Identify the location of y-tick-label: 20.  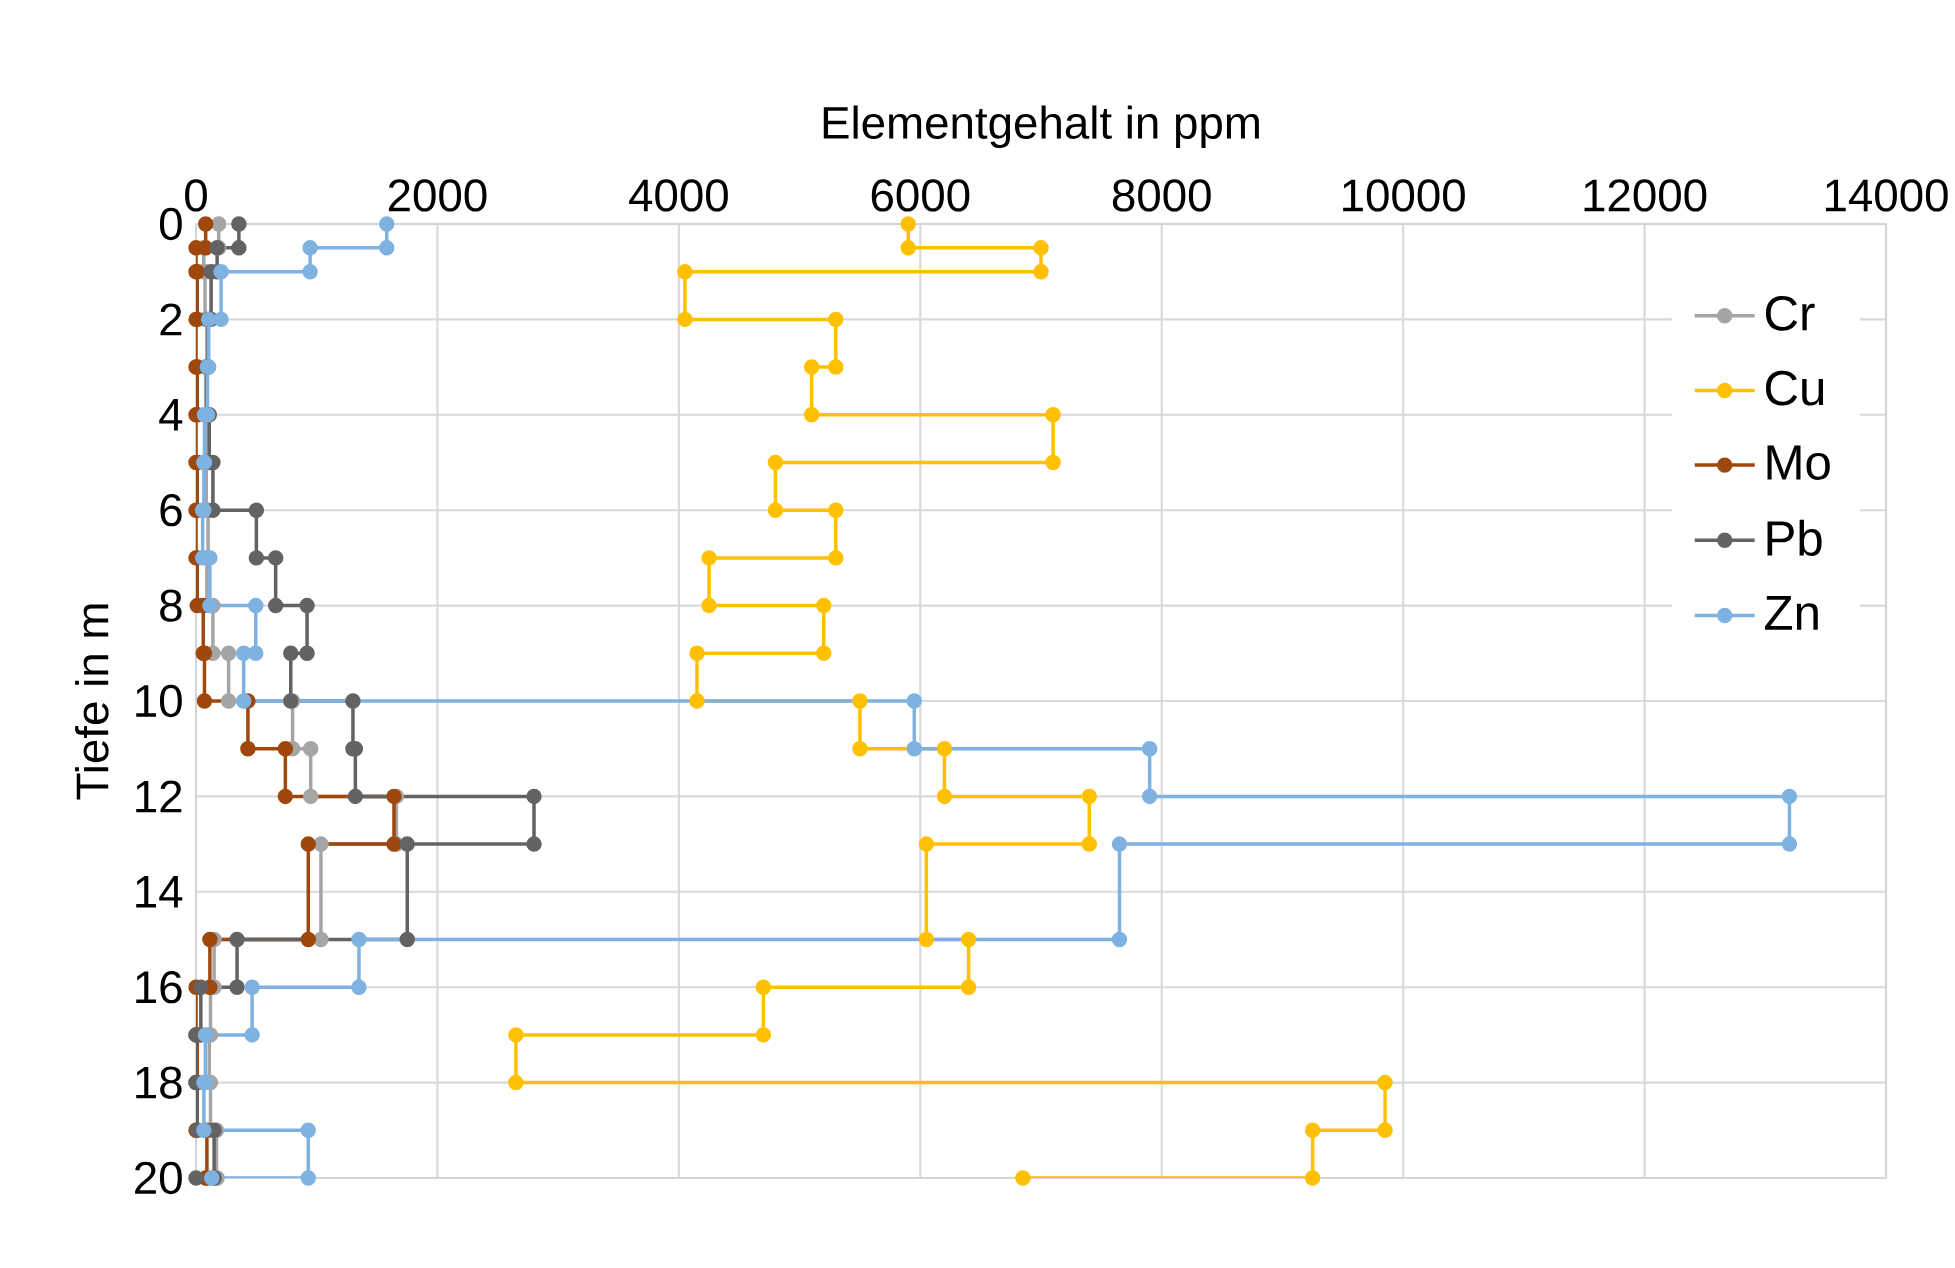
(158, 1178).